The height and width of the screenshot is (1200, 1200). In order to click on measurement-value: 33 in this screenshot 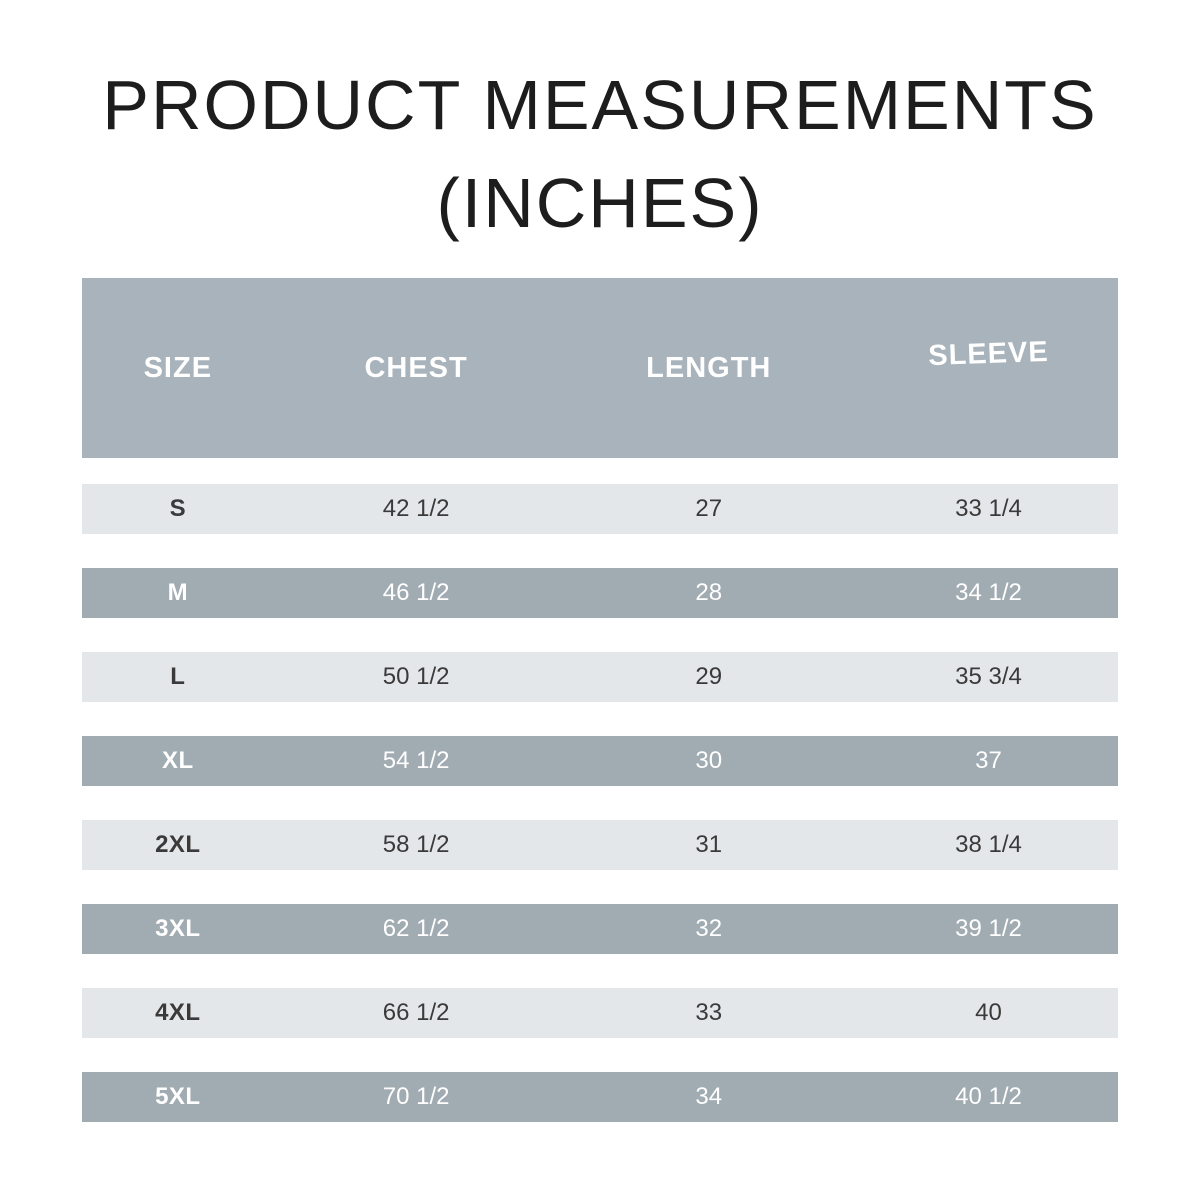, I will do `click(709, 1012)`.